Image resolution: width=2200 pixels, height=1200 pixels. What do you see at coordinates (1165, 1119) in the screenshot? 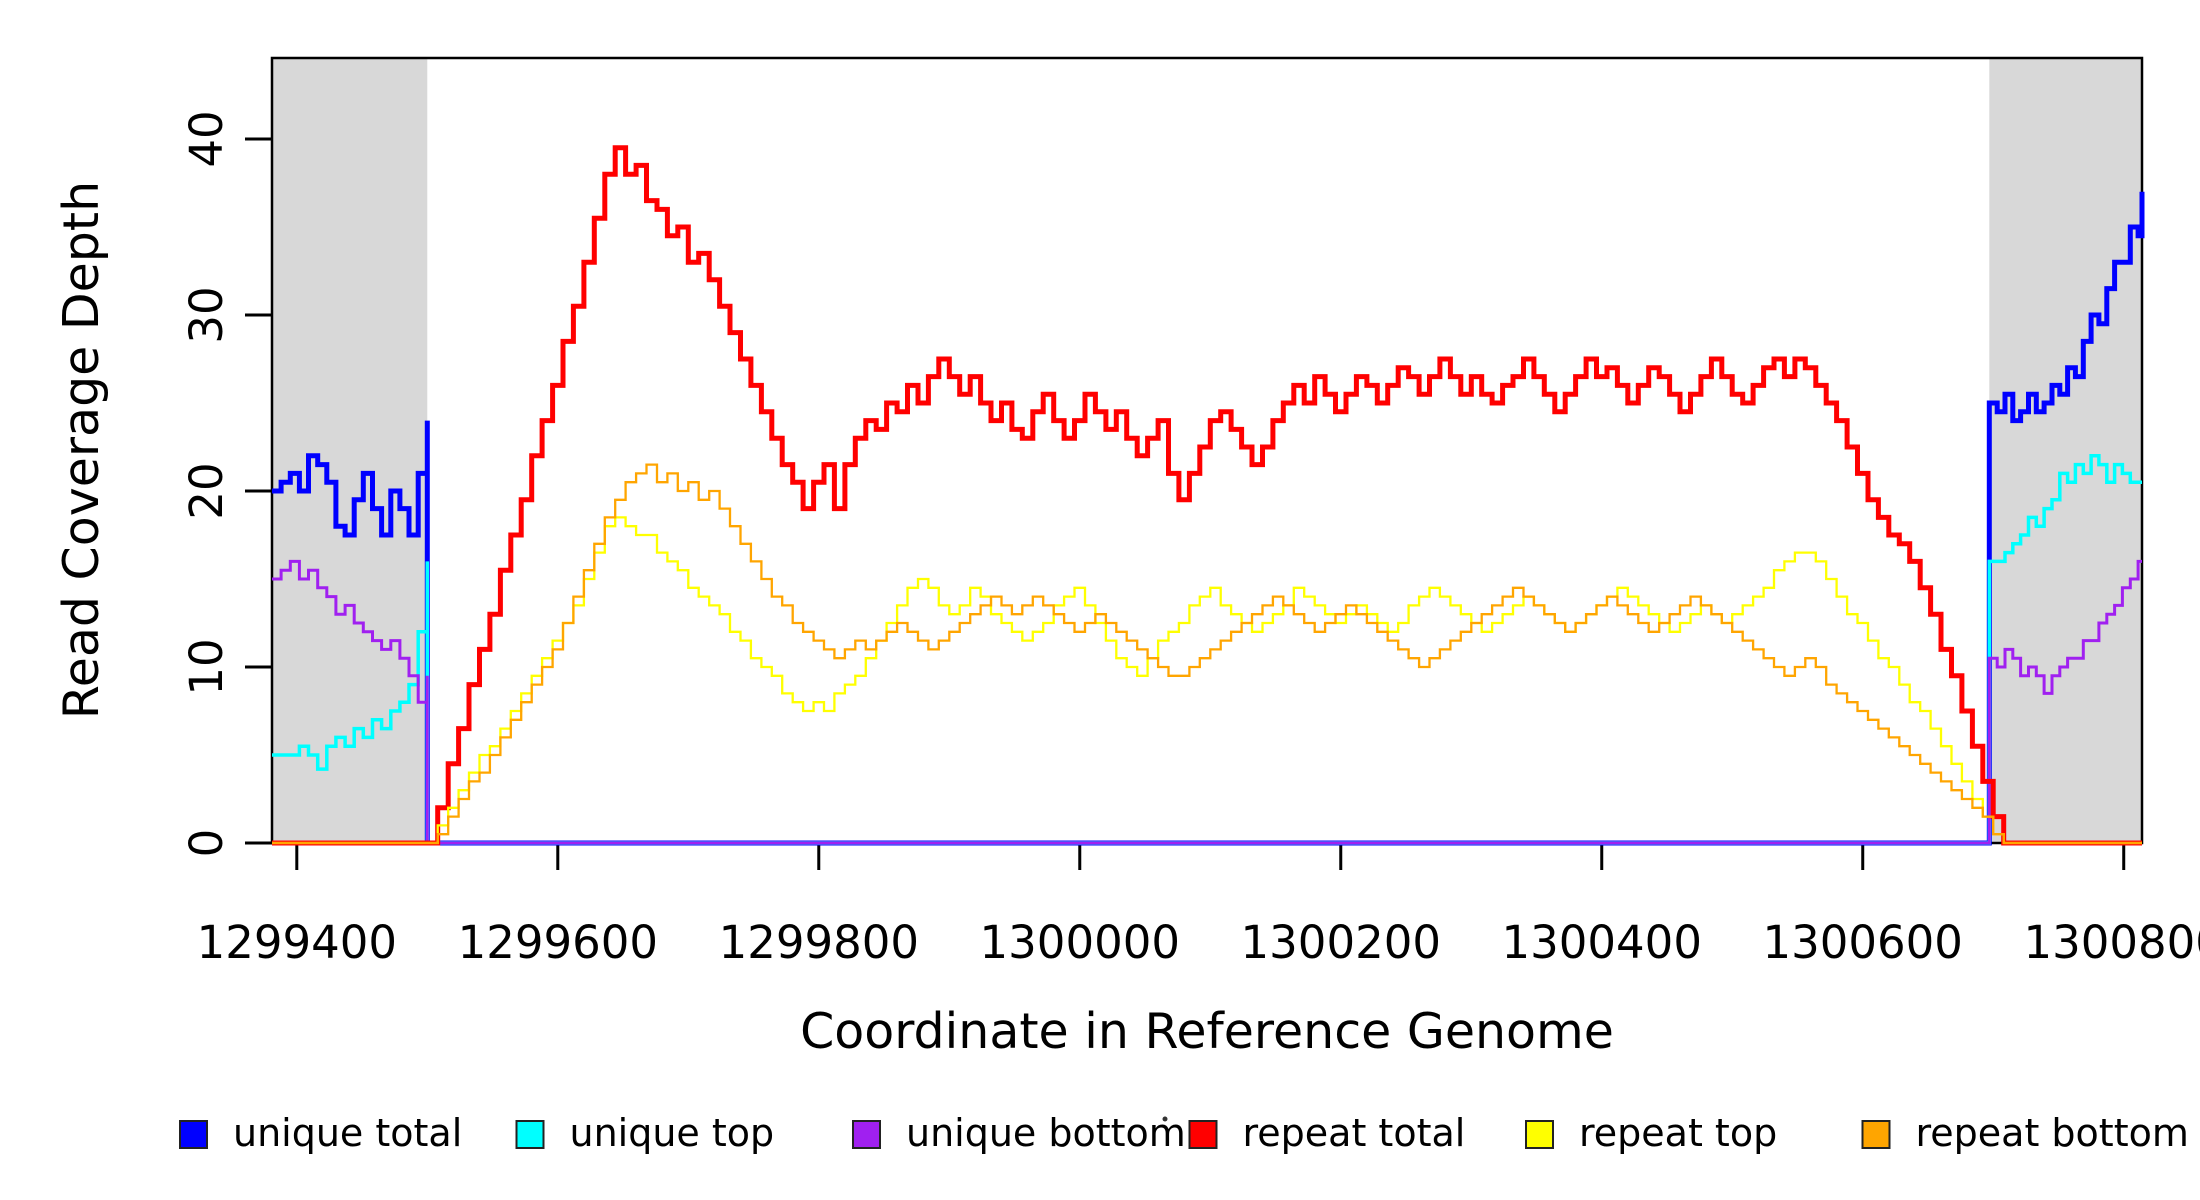
I see `stray-dot-artifact` at bounding box center [1165, 1119].